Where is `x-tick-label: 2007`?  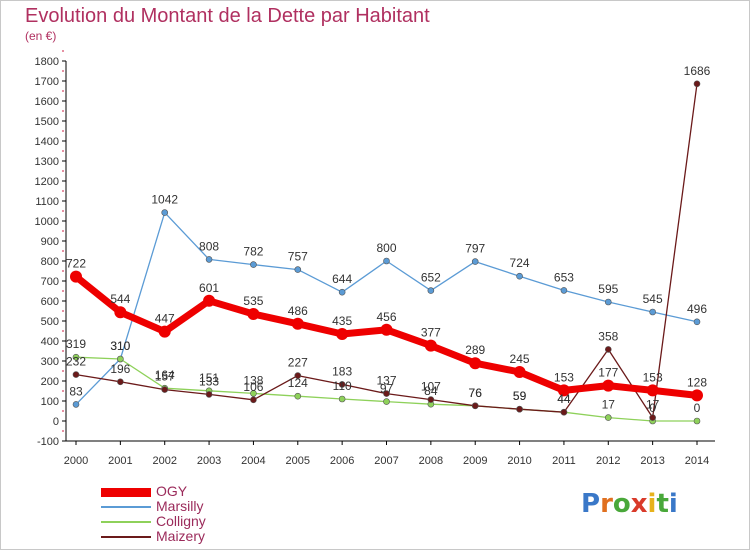 x-tick-label: 2007 is located at coordinates (386, 461).